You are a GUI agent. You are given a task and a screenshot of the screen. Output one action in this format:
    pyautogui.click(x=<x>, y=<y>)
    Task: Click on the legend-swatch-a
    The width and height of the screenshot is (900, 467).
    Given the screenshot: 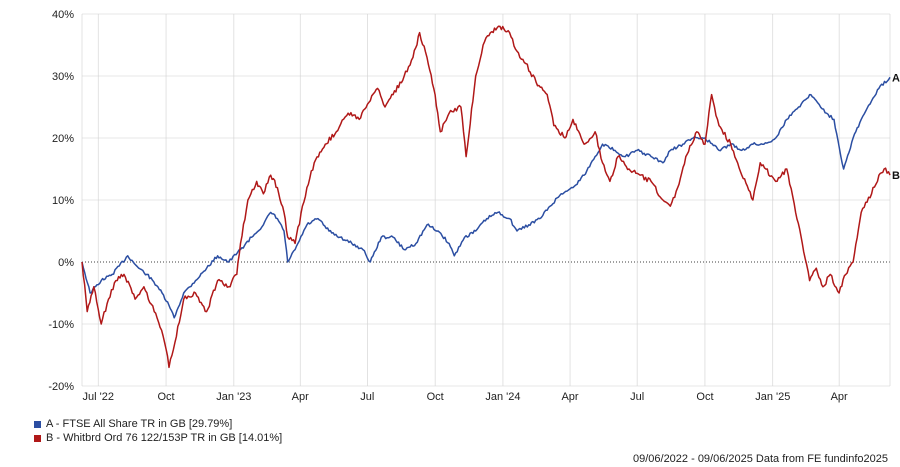 What is the action you would take?
    pyautogui.click(x=37, y=424)
    